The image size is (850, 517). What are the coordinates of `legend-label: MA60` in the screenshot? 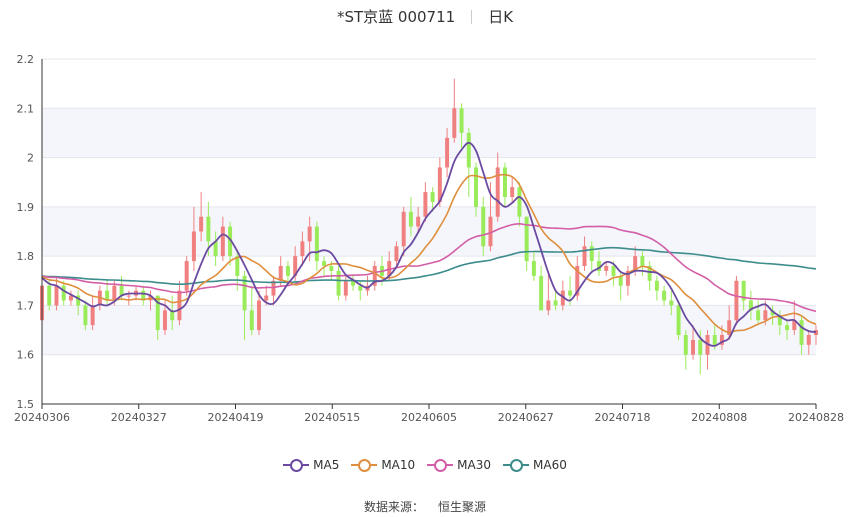 It's located at (550, 465).